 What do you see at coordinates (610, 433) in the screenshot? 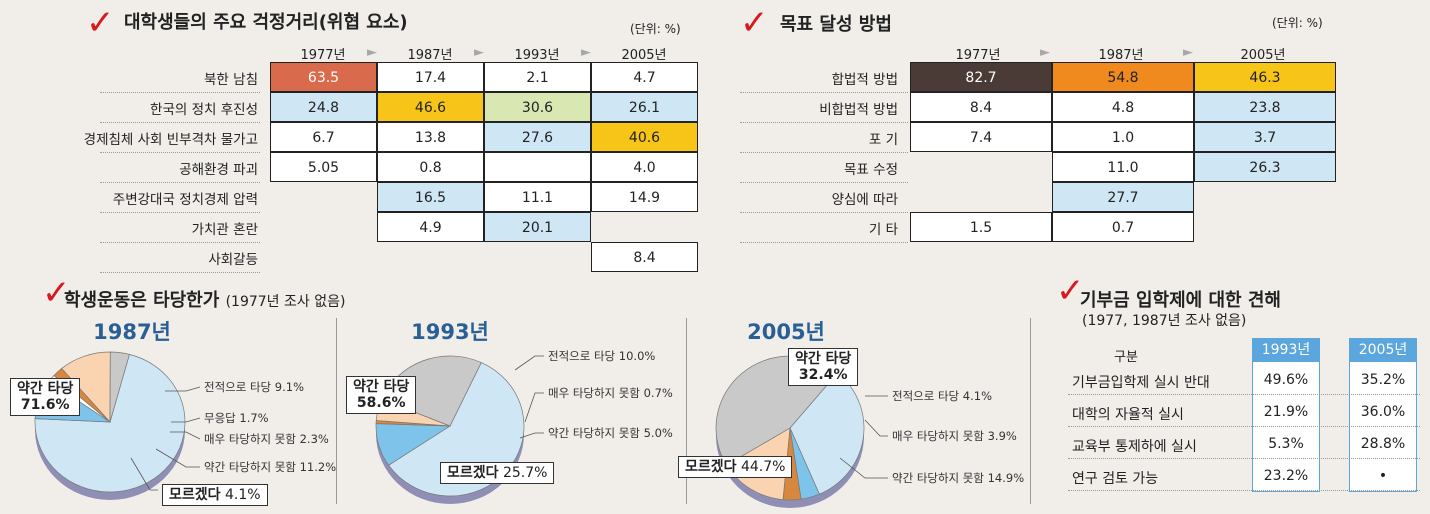
I see `pie-label-c: 약간 타당하지 못함 5.0%` at bounding box center [610, 433].